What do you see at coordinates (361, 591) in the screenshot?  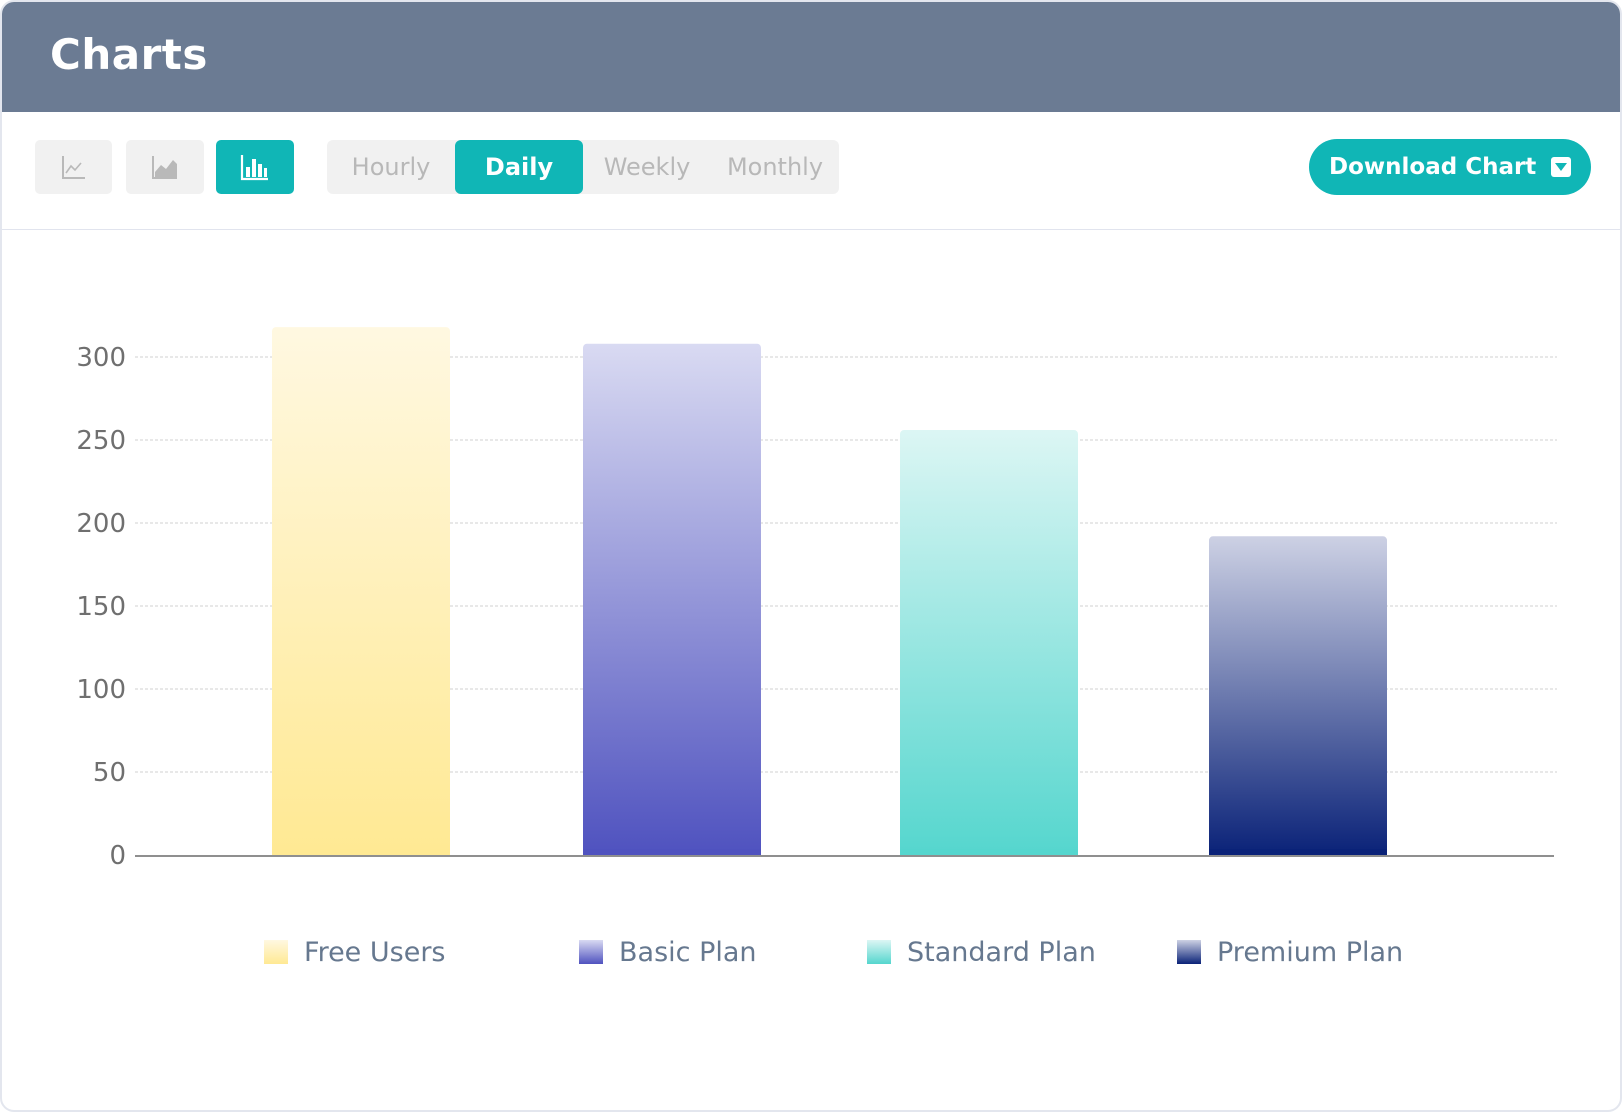 I see `bar-free-users` at bounding box center [361, 591].